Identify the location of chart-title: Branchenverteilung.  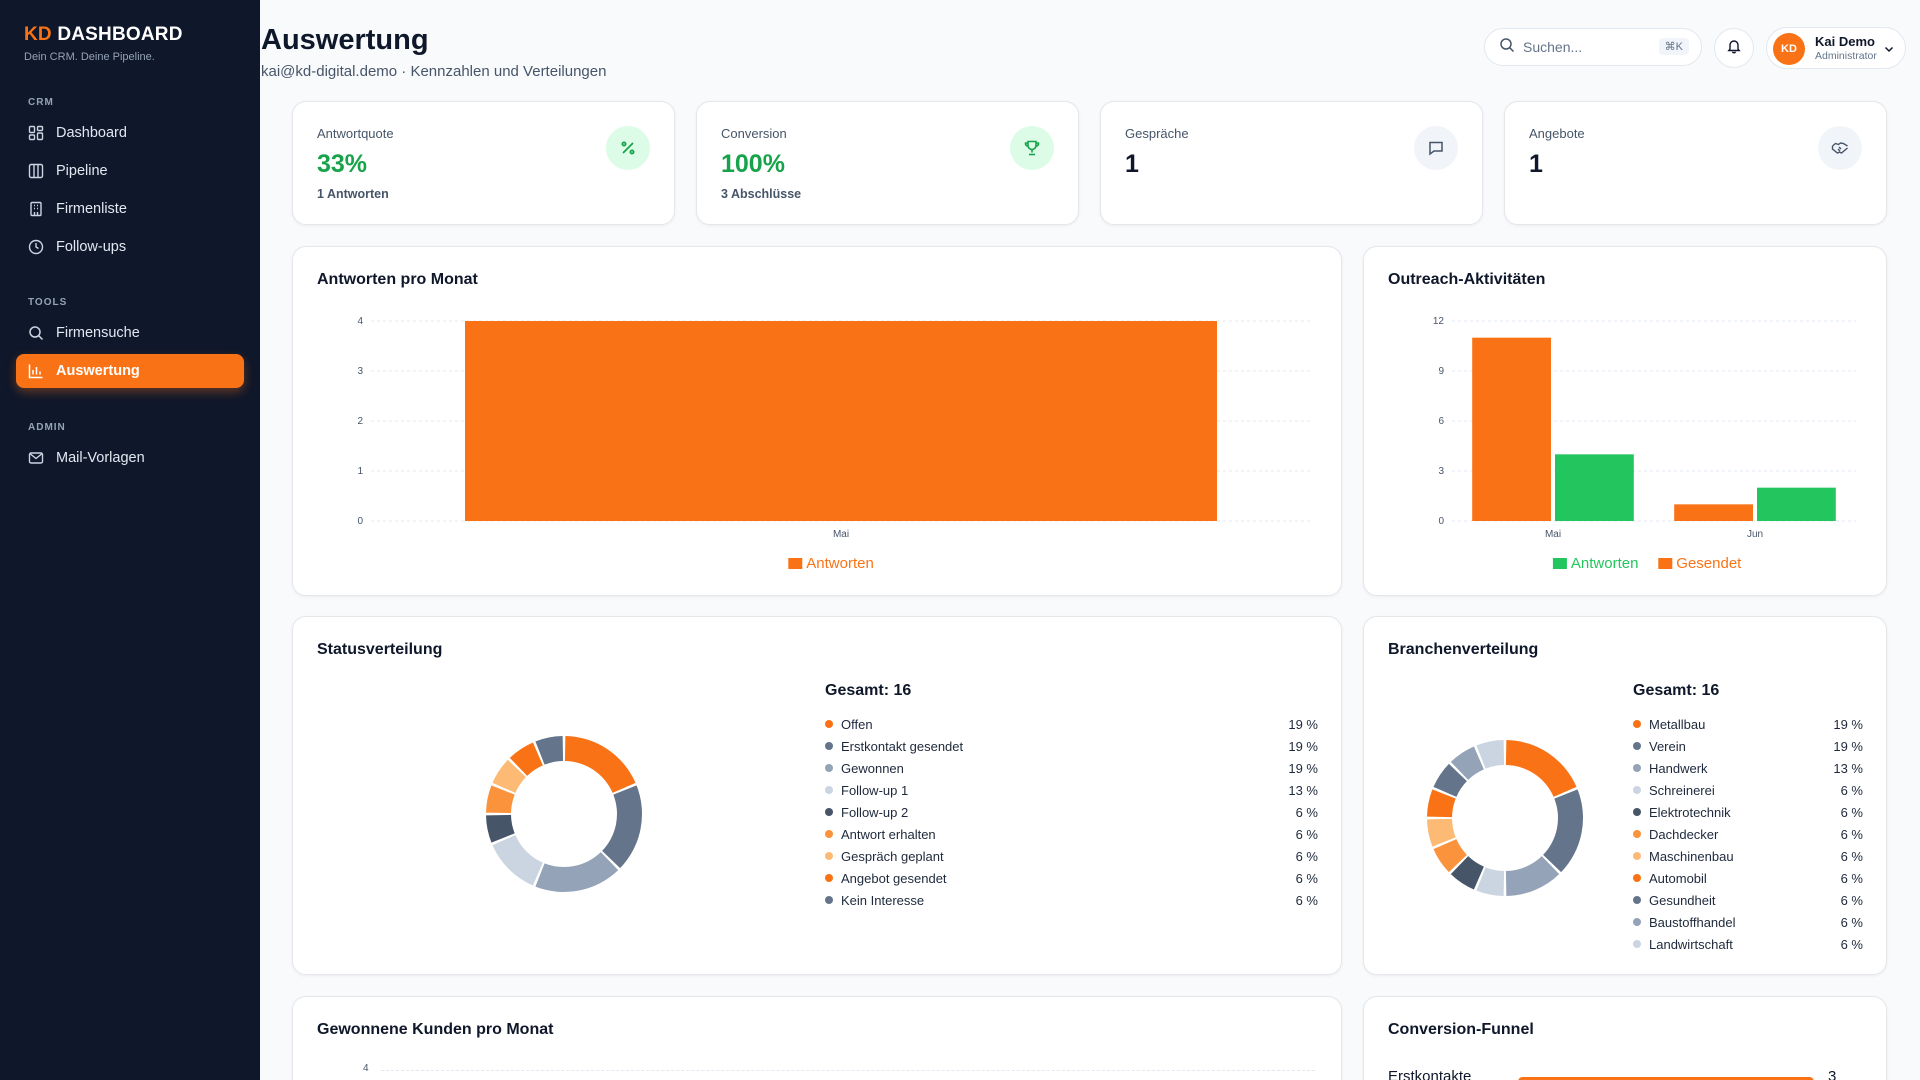
(1463, 649).